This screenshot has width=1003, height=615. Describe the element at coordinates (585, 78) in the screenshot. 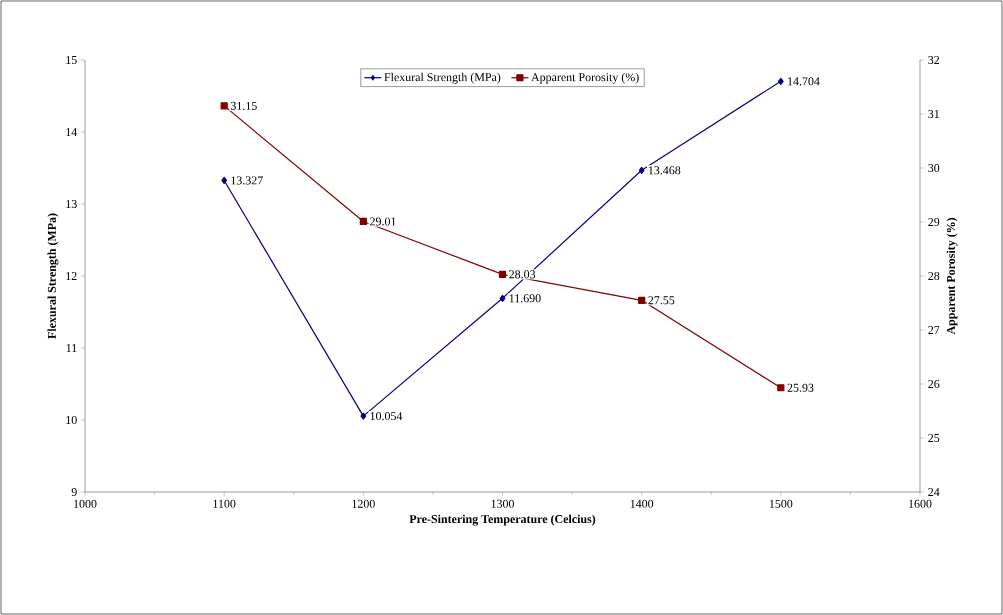

I see `legend-label: Apparent Porosity (%)` at that location.